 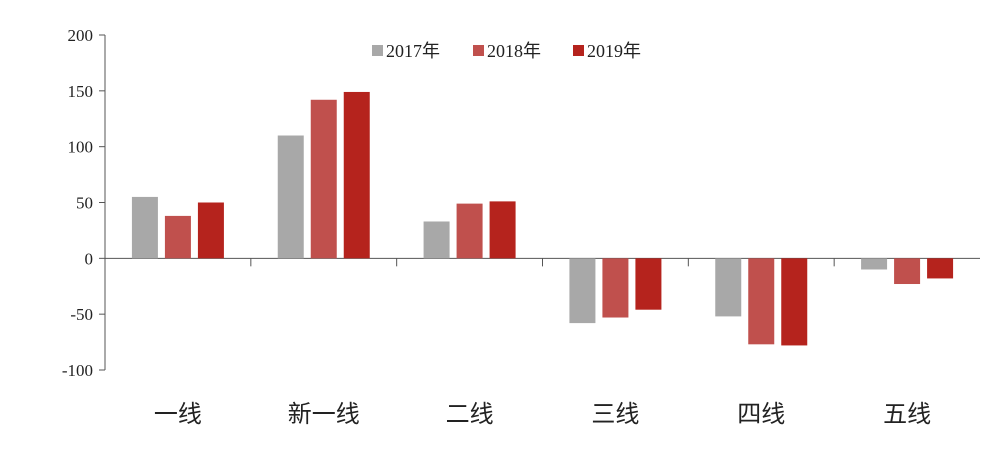 I want to click on y-tick-label: -100, so click(x=77, y=370).